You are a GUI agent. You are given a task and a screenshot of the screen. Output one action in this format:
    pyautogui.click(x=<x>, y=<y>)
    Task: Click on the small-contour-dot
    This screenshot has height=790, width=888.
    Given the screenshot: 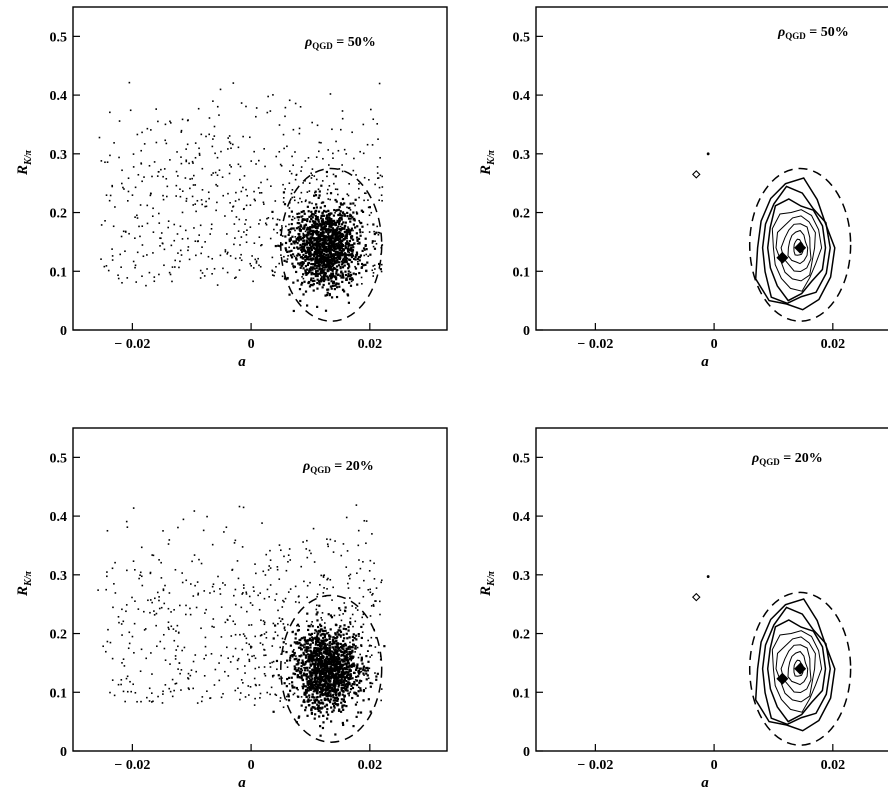 What is the action you would take?
    pyautogui.click(x=708, y=154)
    